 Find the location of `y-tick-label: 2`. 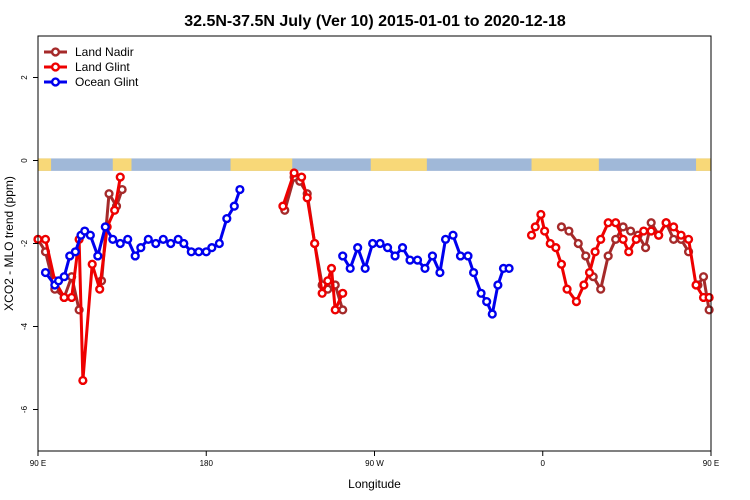

y-tick-label: 2 is located at coordinates (24, 77).